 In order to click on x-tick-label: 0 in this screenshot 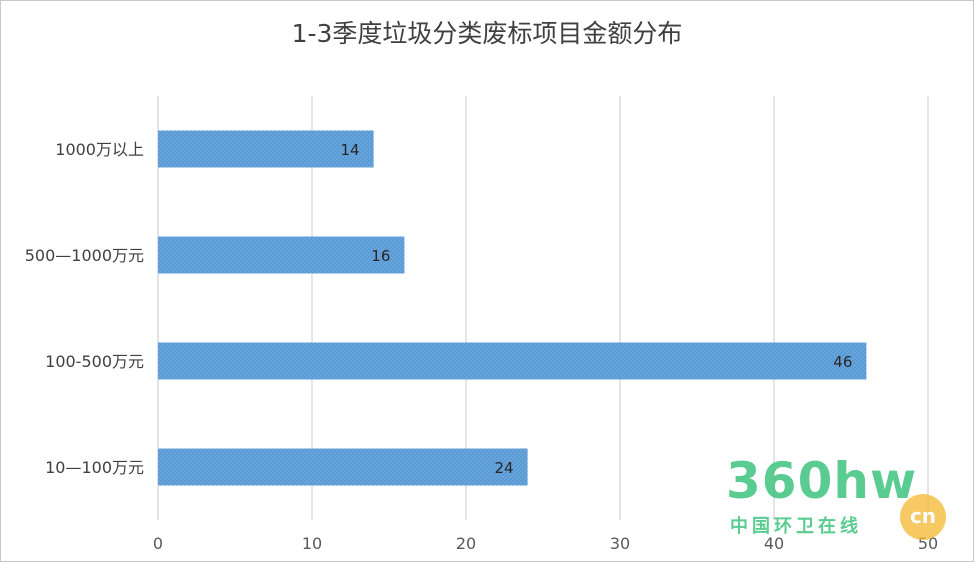, I will do `click(158, 543)`.